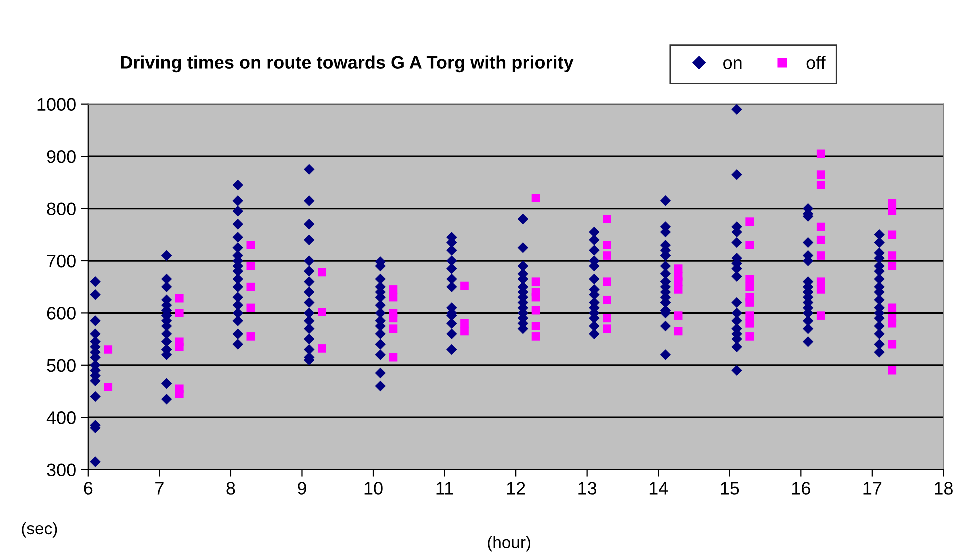 The image size is (961, 558). I want to click on x-tick-label: 8, so click(231, 488).